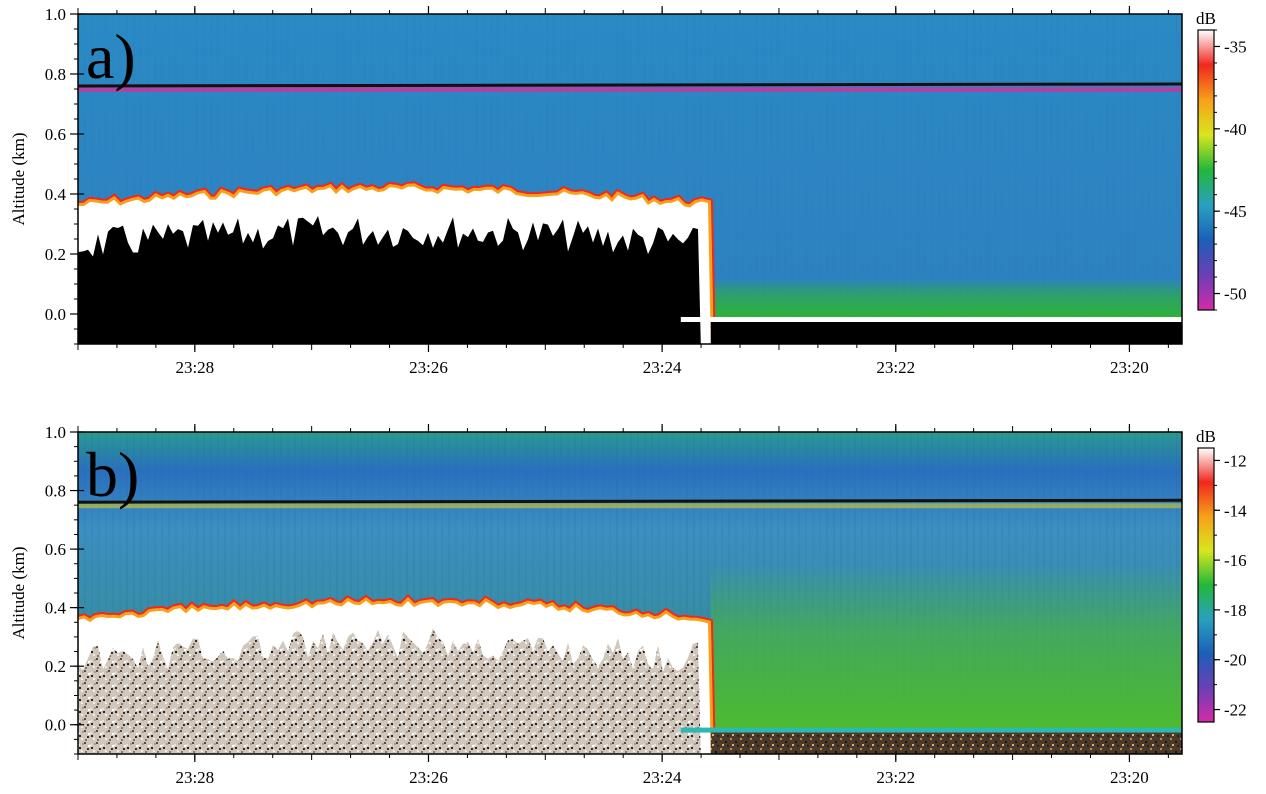  What do you see at coordinates (1235, 129) in the screenshot?
I see `colorbar-tick-label: -40` at bounding box center [1235, 129].